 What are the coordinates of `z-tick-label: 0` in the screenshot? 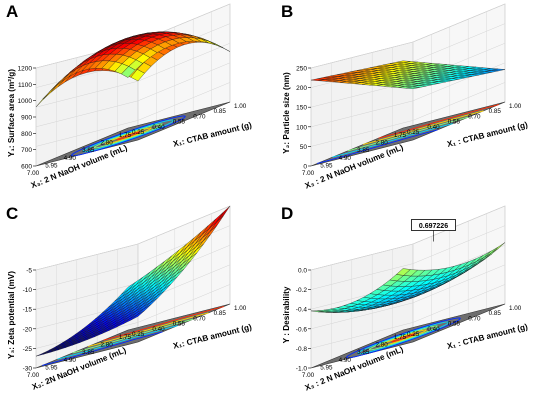 It's located at (305, 167).